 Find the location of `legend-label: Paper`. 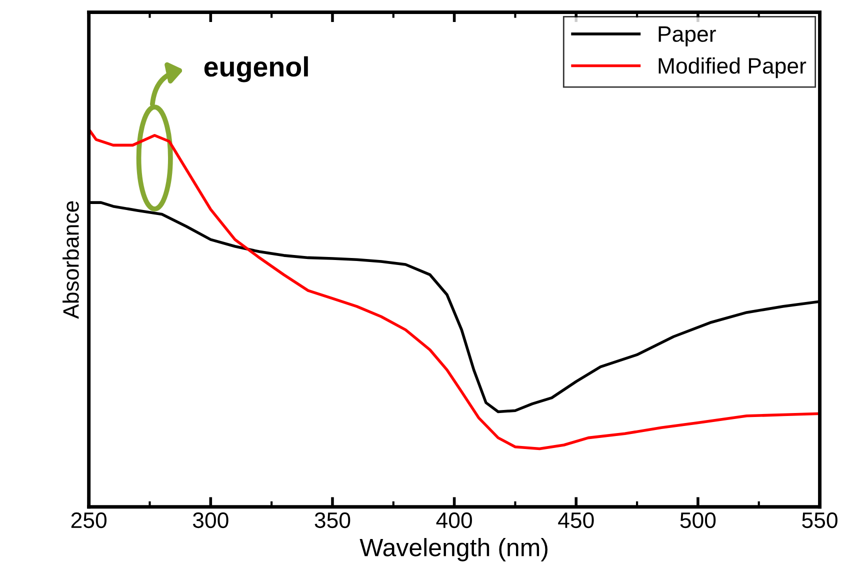

legend-label: Paper is located at coordinates (687, 36).